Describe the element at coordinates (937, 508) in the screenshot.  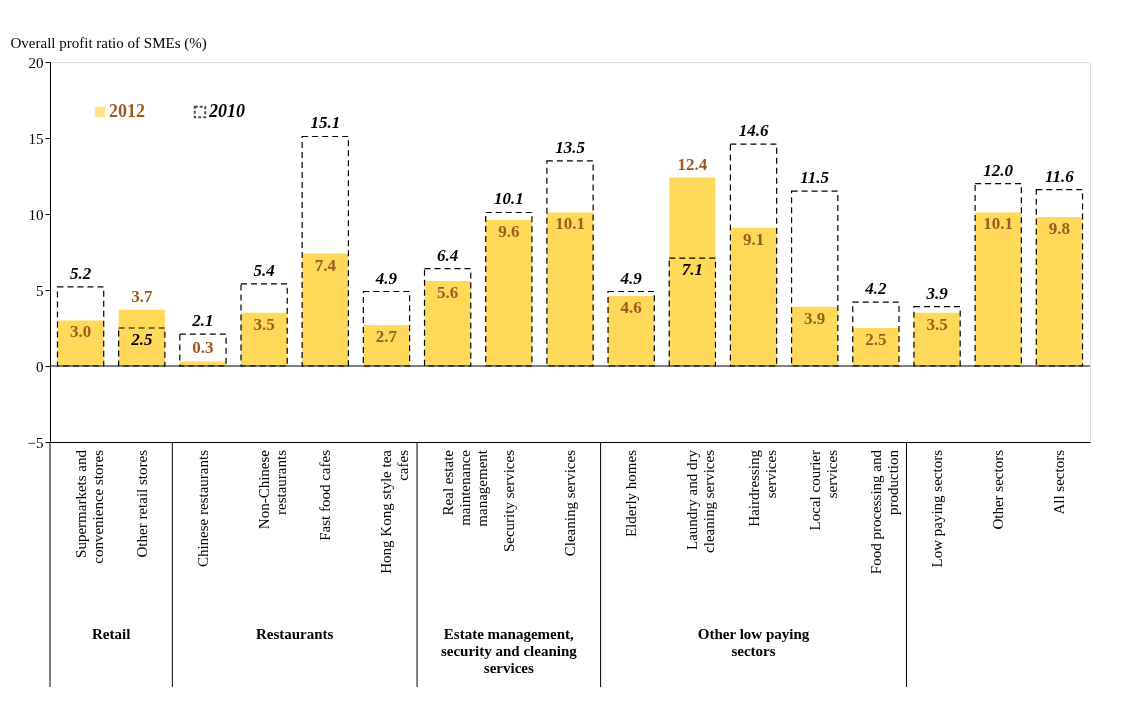
I see `x-tick-label: Low paying sectors` at that location.